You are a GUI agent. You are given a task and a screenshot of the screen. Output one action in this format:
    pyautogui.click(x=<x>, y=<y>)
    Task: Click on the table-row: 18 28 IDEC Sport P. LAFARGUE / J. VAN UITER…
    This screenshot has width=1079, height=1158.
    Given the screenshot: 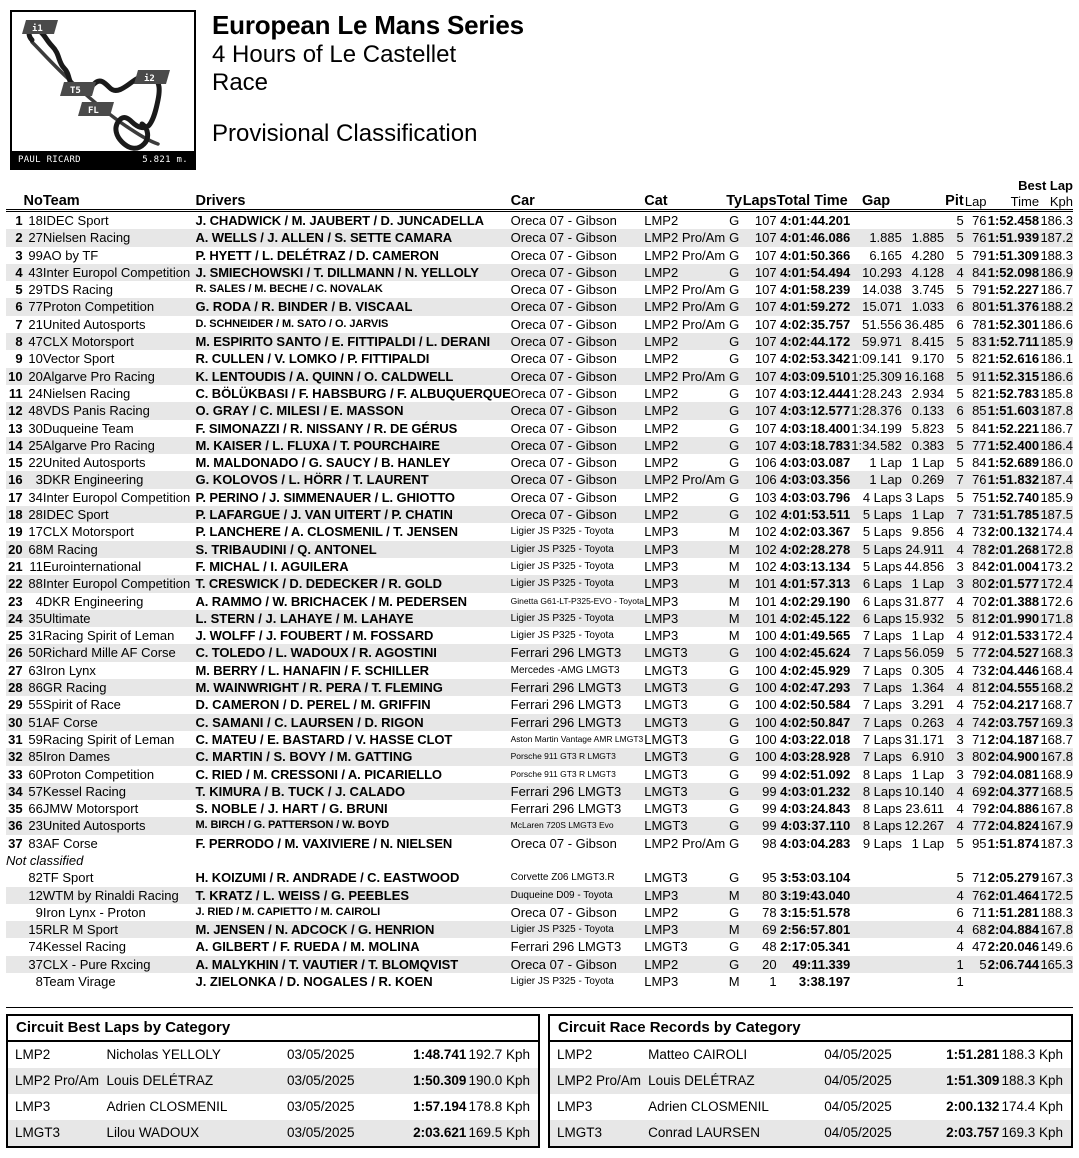 What is the action you would take?
    pyautogui.click(x=539, y=515)
    